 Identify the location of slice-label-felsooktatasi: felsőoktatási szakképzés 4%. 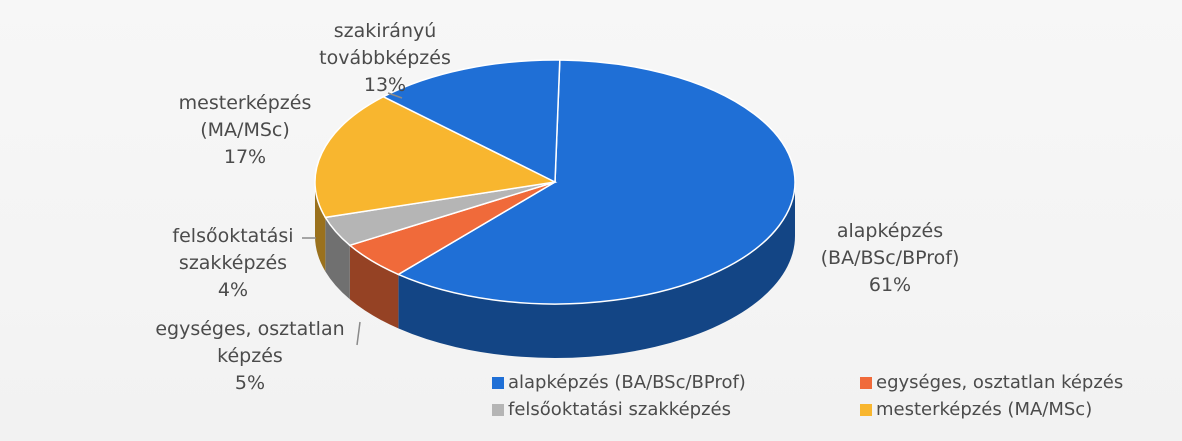
(233, 263).